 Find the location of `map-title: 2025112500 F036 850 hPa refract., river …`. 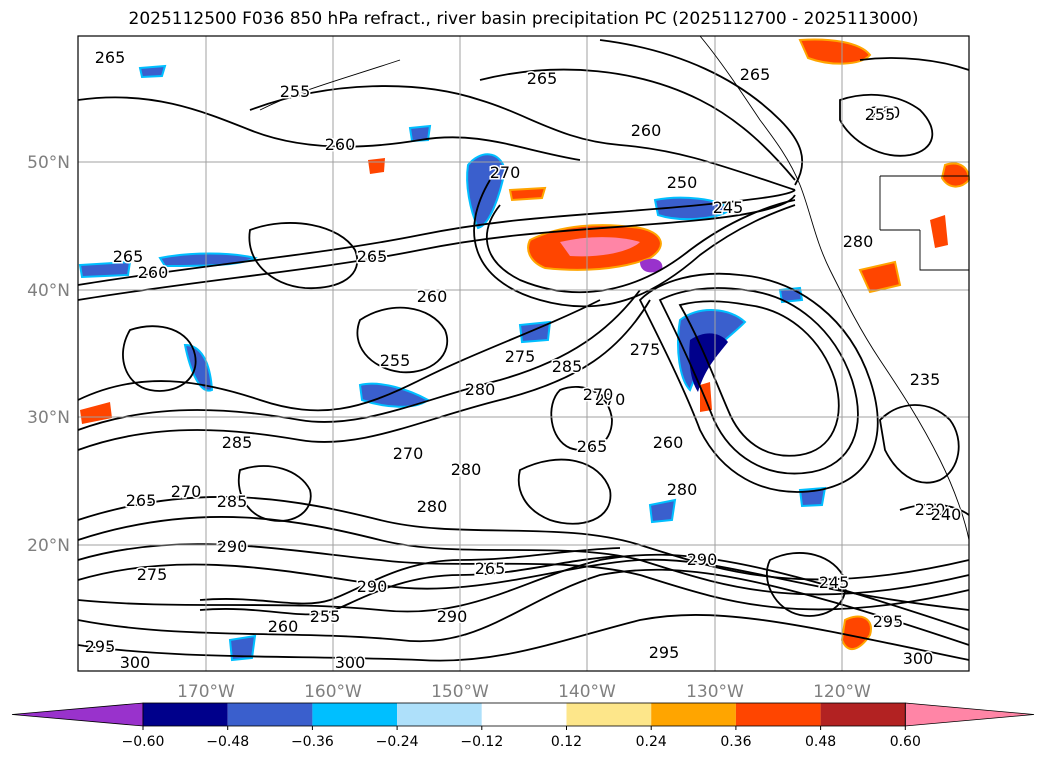

map-title: 2025112500 F036 850 hPa refract., river … is located at coordinates (523, 19).